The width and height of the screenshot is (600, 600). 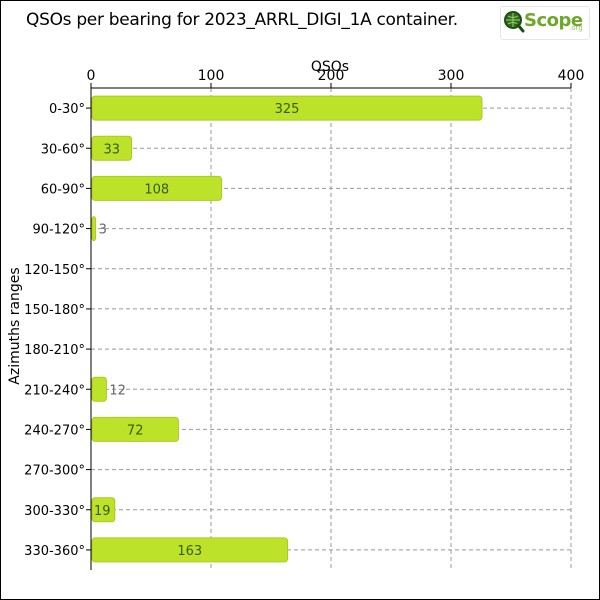 I want to click on x-tick-label: 300, so click(x=451, y=76).